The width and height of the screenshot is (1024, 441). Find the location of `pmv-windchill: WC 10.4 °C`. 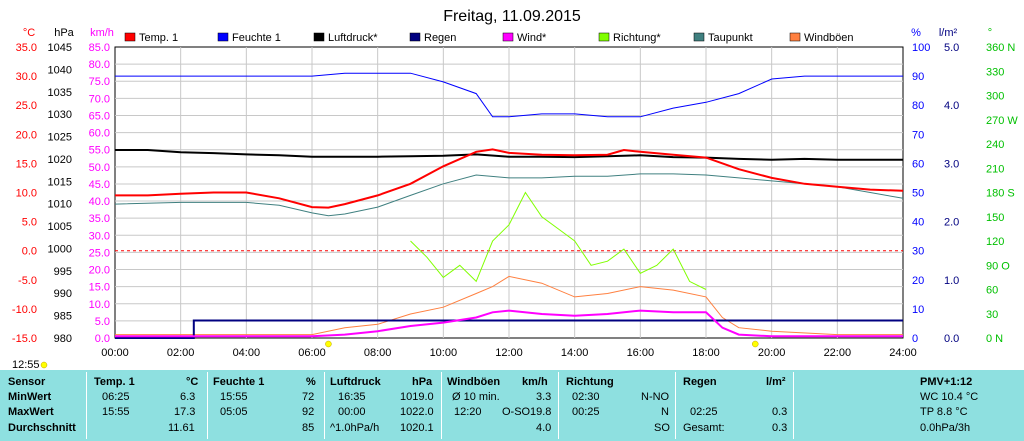

pmv-windchill: WC 10.4 °C is located at coordinates (949, 397).